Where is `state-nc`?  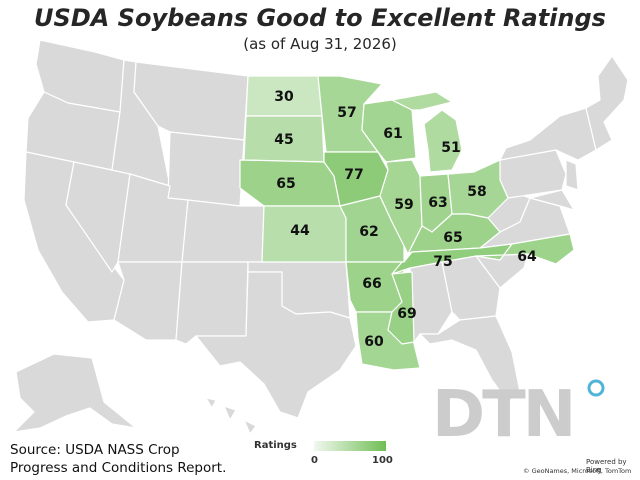
state-nc is located at coordinates (525, 249).